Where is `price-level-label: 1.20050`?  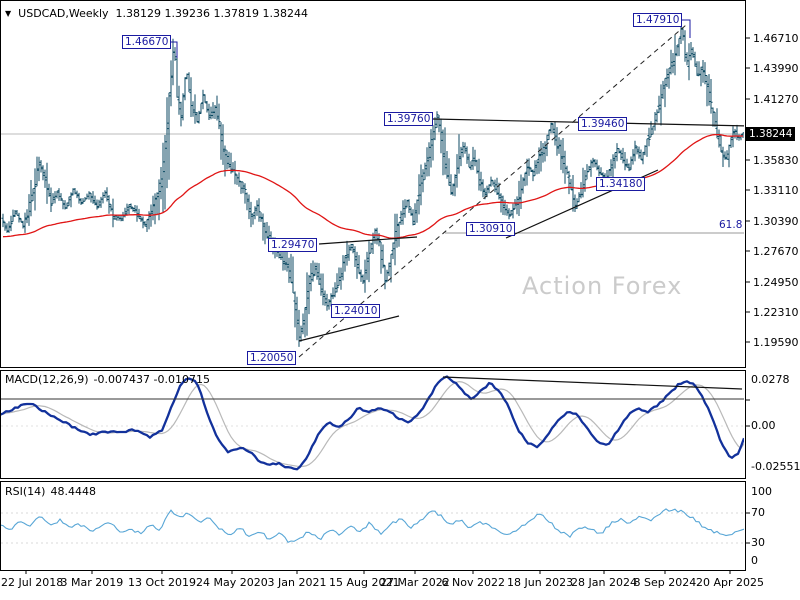 price-level-label: 1.20050 is located at coordinates (272, 358).